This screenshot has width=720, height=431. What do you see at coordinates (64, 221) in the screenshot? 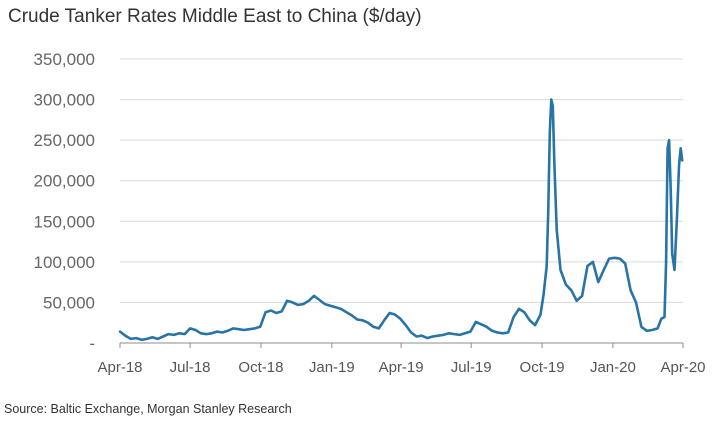
I see `y-tick-label: 150,000` at bounding box center [64, 221].